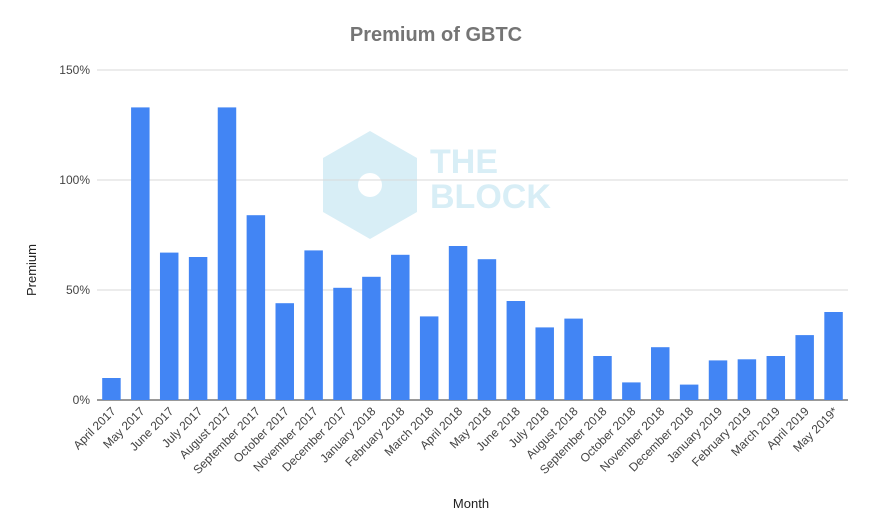 Image resolution: width=873 pixels, height=513 pixels. What do you see at coordinates (490, 197) in the screenshot?
I see `watermark-line2: BLOCK` at bounding box center [490, 197].